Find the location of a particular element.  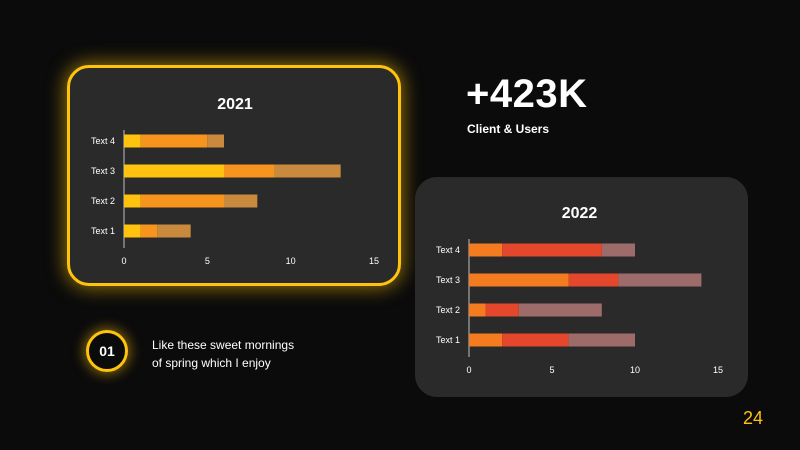

bar-chart-2021: 2021 Text 1 Text 2 Text 3 Text 4 0 5 10 15 is located at coordinates (235, 181).